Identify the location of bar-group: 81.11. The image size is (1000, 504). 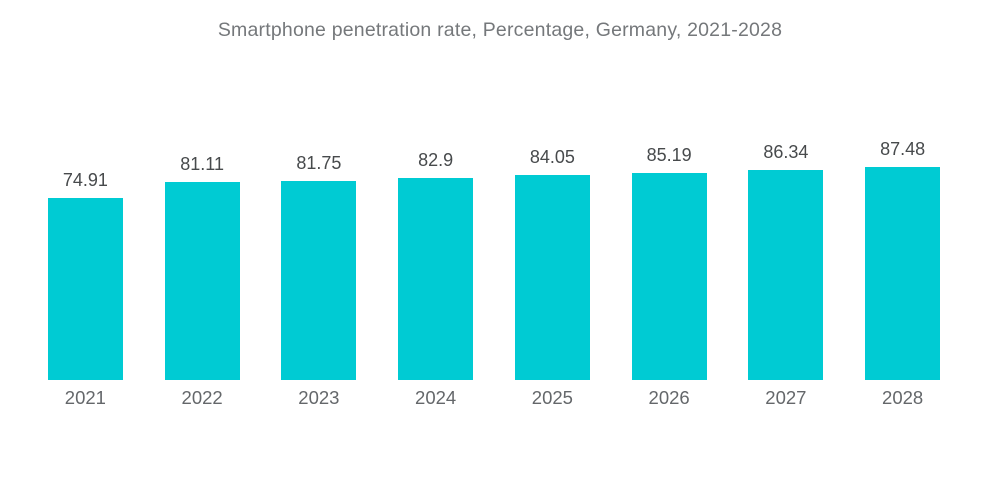
(202, 267).